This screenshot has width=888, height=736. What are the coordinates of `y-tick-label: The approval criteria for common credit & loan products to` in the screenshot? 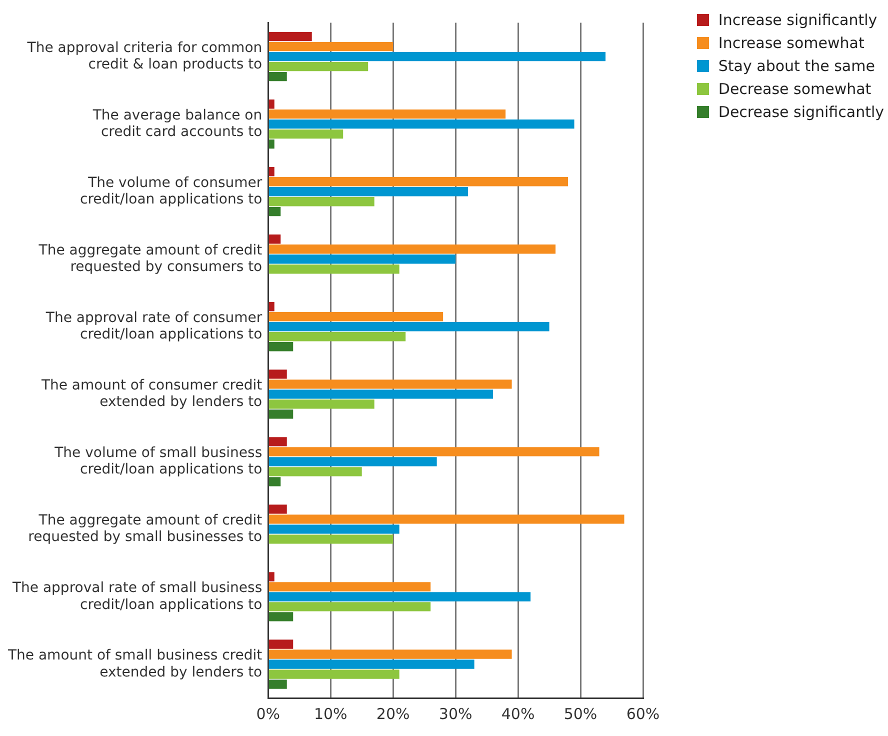 It's located at (144, 56).